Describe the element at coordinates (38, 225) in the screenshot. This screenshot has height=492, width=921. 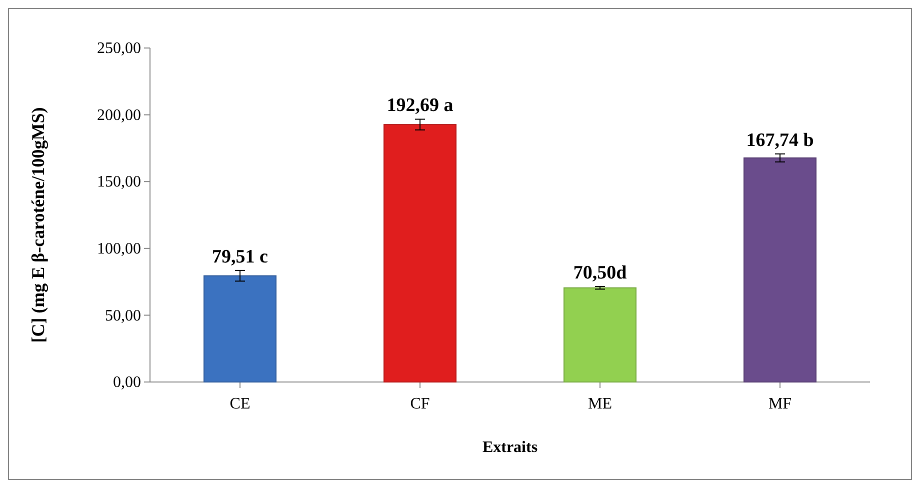
I see `y-axis-title: [C] (mg E β-caroténe/100gMS)` at that location.